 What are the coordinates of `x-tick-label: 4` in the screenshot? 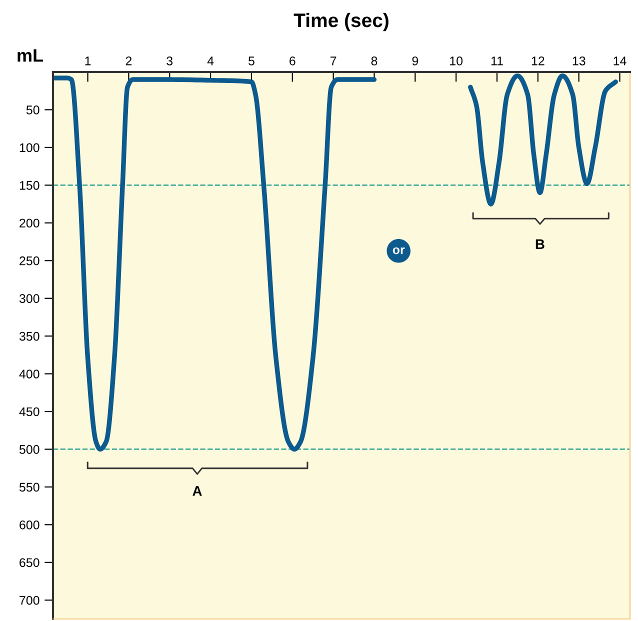 It's located at (210, 61).